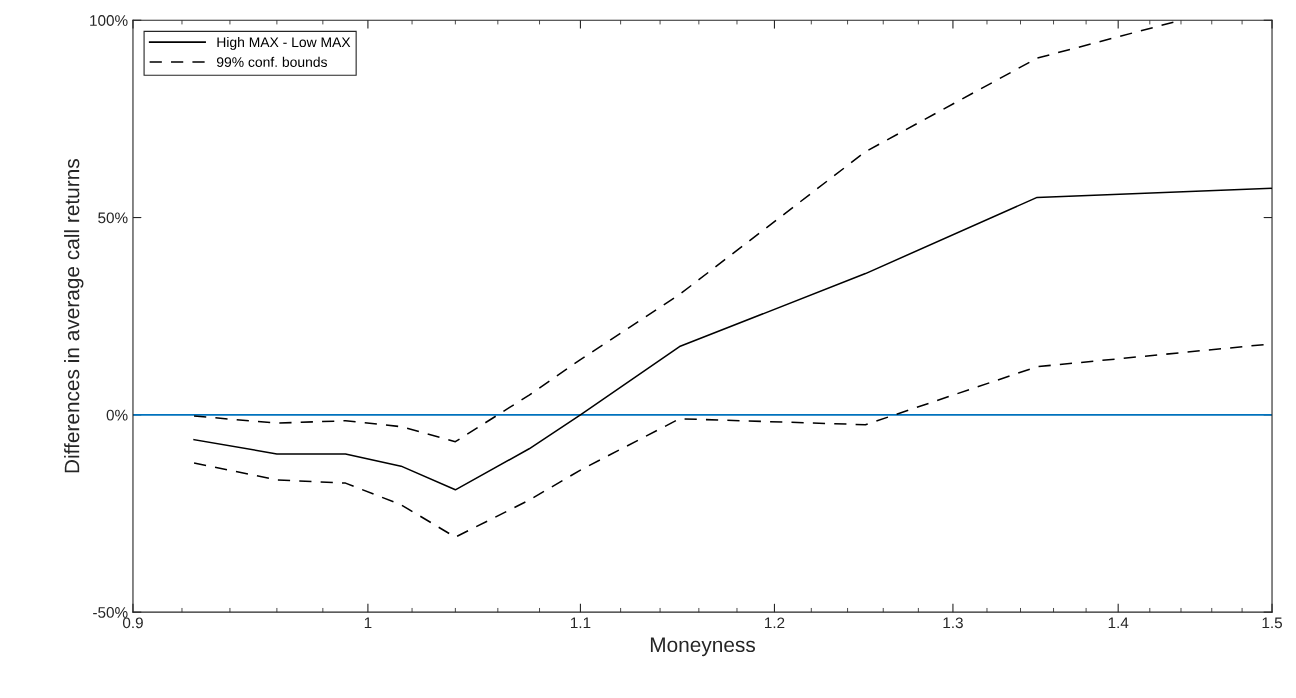  What do you see at coordinates (953, 623) in the screenshot?
I see `x-tick-label: 1.3` at bounding box center [953, 623].